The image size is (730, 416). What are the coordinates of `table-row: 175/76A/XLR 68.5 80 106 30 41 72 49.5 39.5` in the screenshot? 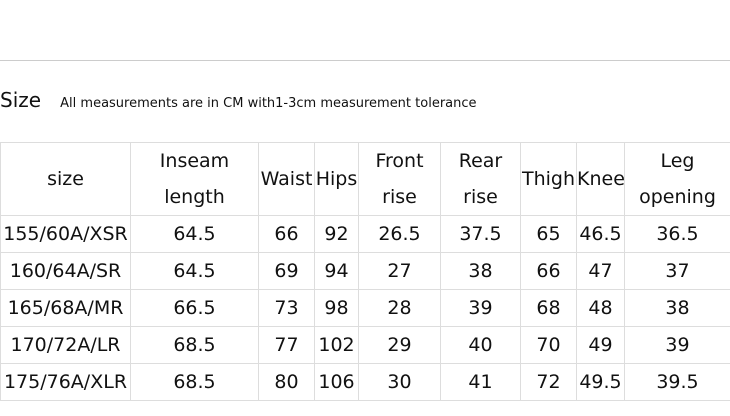 It's located at (365, 382).